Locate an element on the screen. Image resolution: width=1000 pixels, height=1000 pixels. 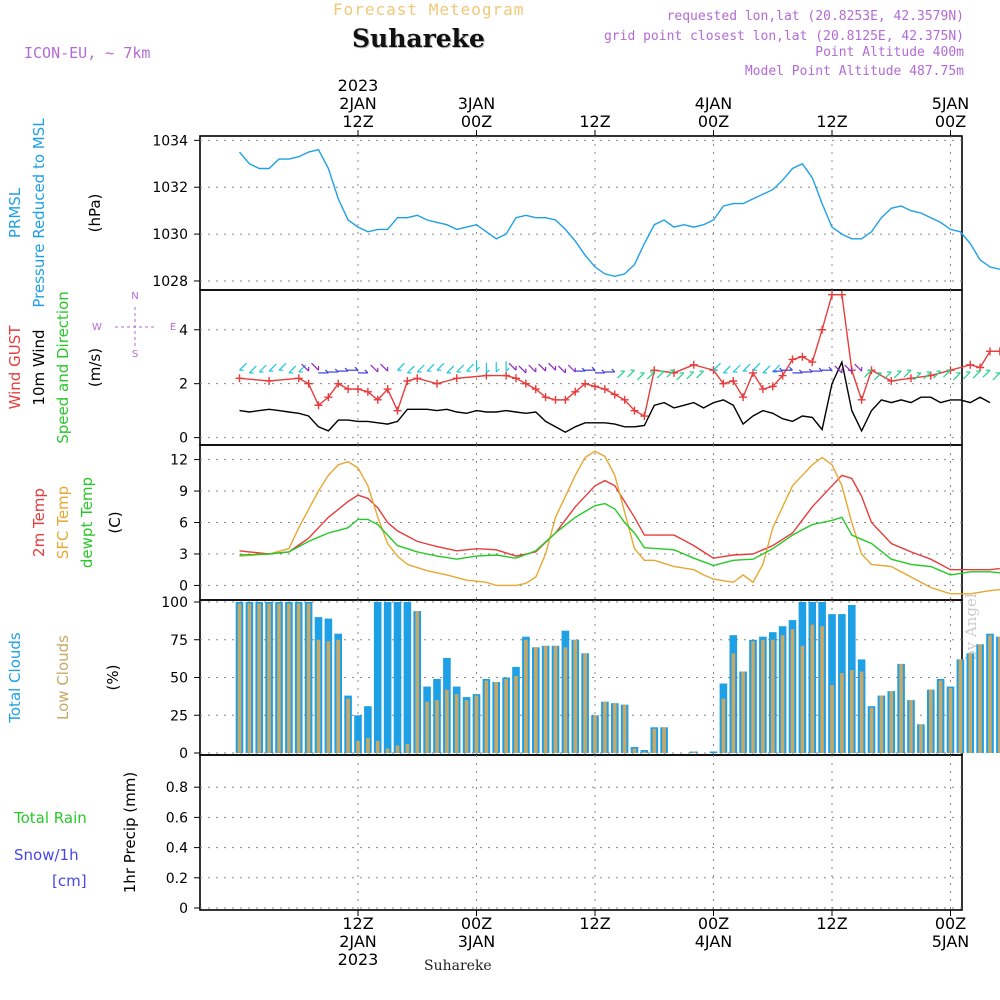
model-altitude: Model Point Altitude 487.75m is located at coordinates (854, 71).